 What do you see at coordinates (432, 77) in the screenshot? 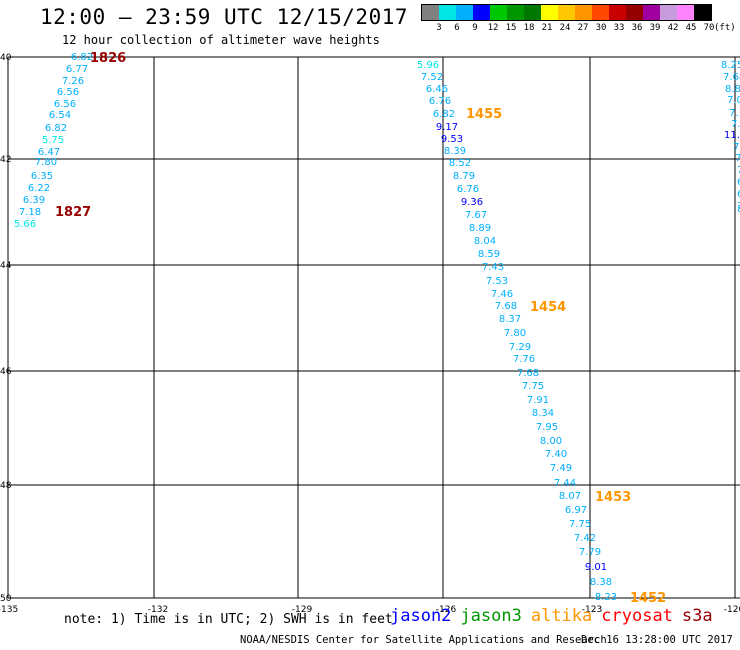
I see `wave-height-value: 7.52` at bounding box center [432, 77].